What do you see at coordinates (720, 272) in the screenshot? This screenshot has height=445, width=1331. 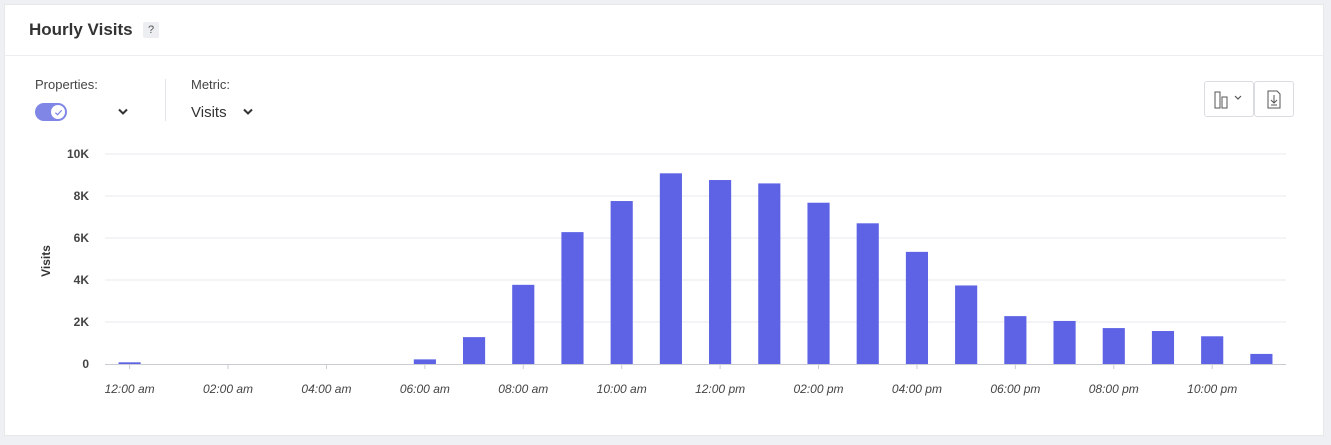 I see `bar-12-00-pm` at bounding box center [720, 272].